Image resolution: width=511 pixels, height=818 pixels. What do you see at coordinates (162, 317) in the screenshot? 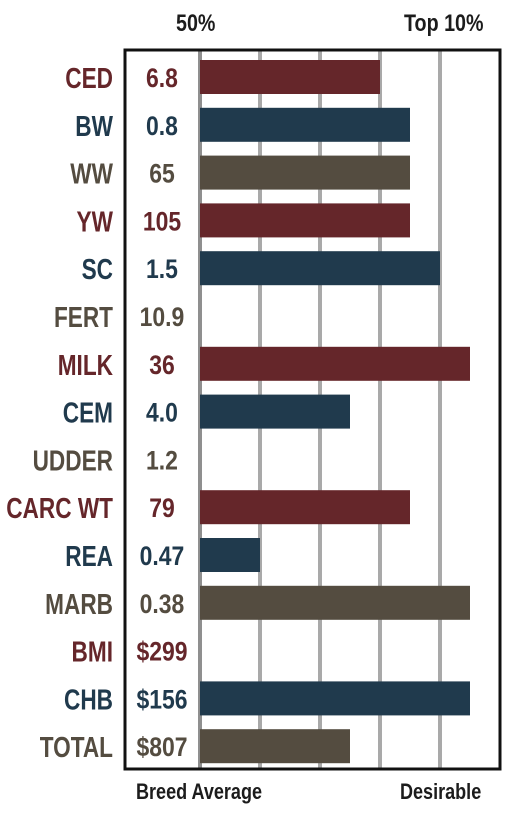
I see `trait-value-fert: 10.9` at bounding box center [162, 317].